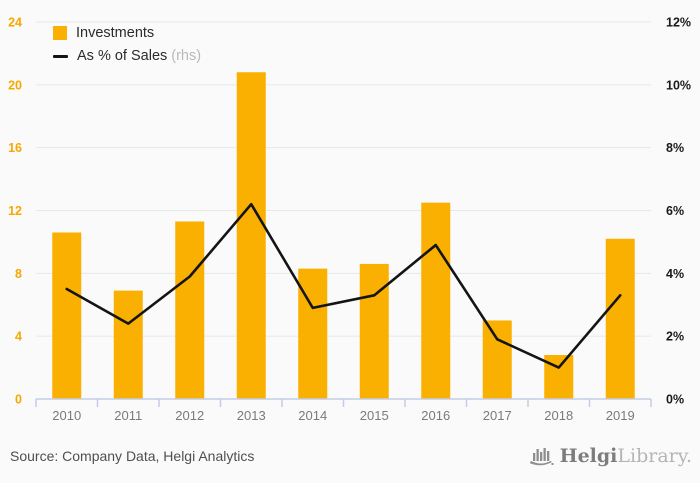 The image size is (700, 483). What do you see at coordinates (435, 415) in the screenshot?
I see `x-axis-label-2016: 2016` at bounding box center [435, 415].